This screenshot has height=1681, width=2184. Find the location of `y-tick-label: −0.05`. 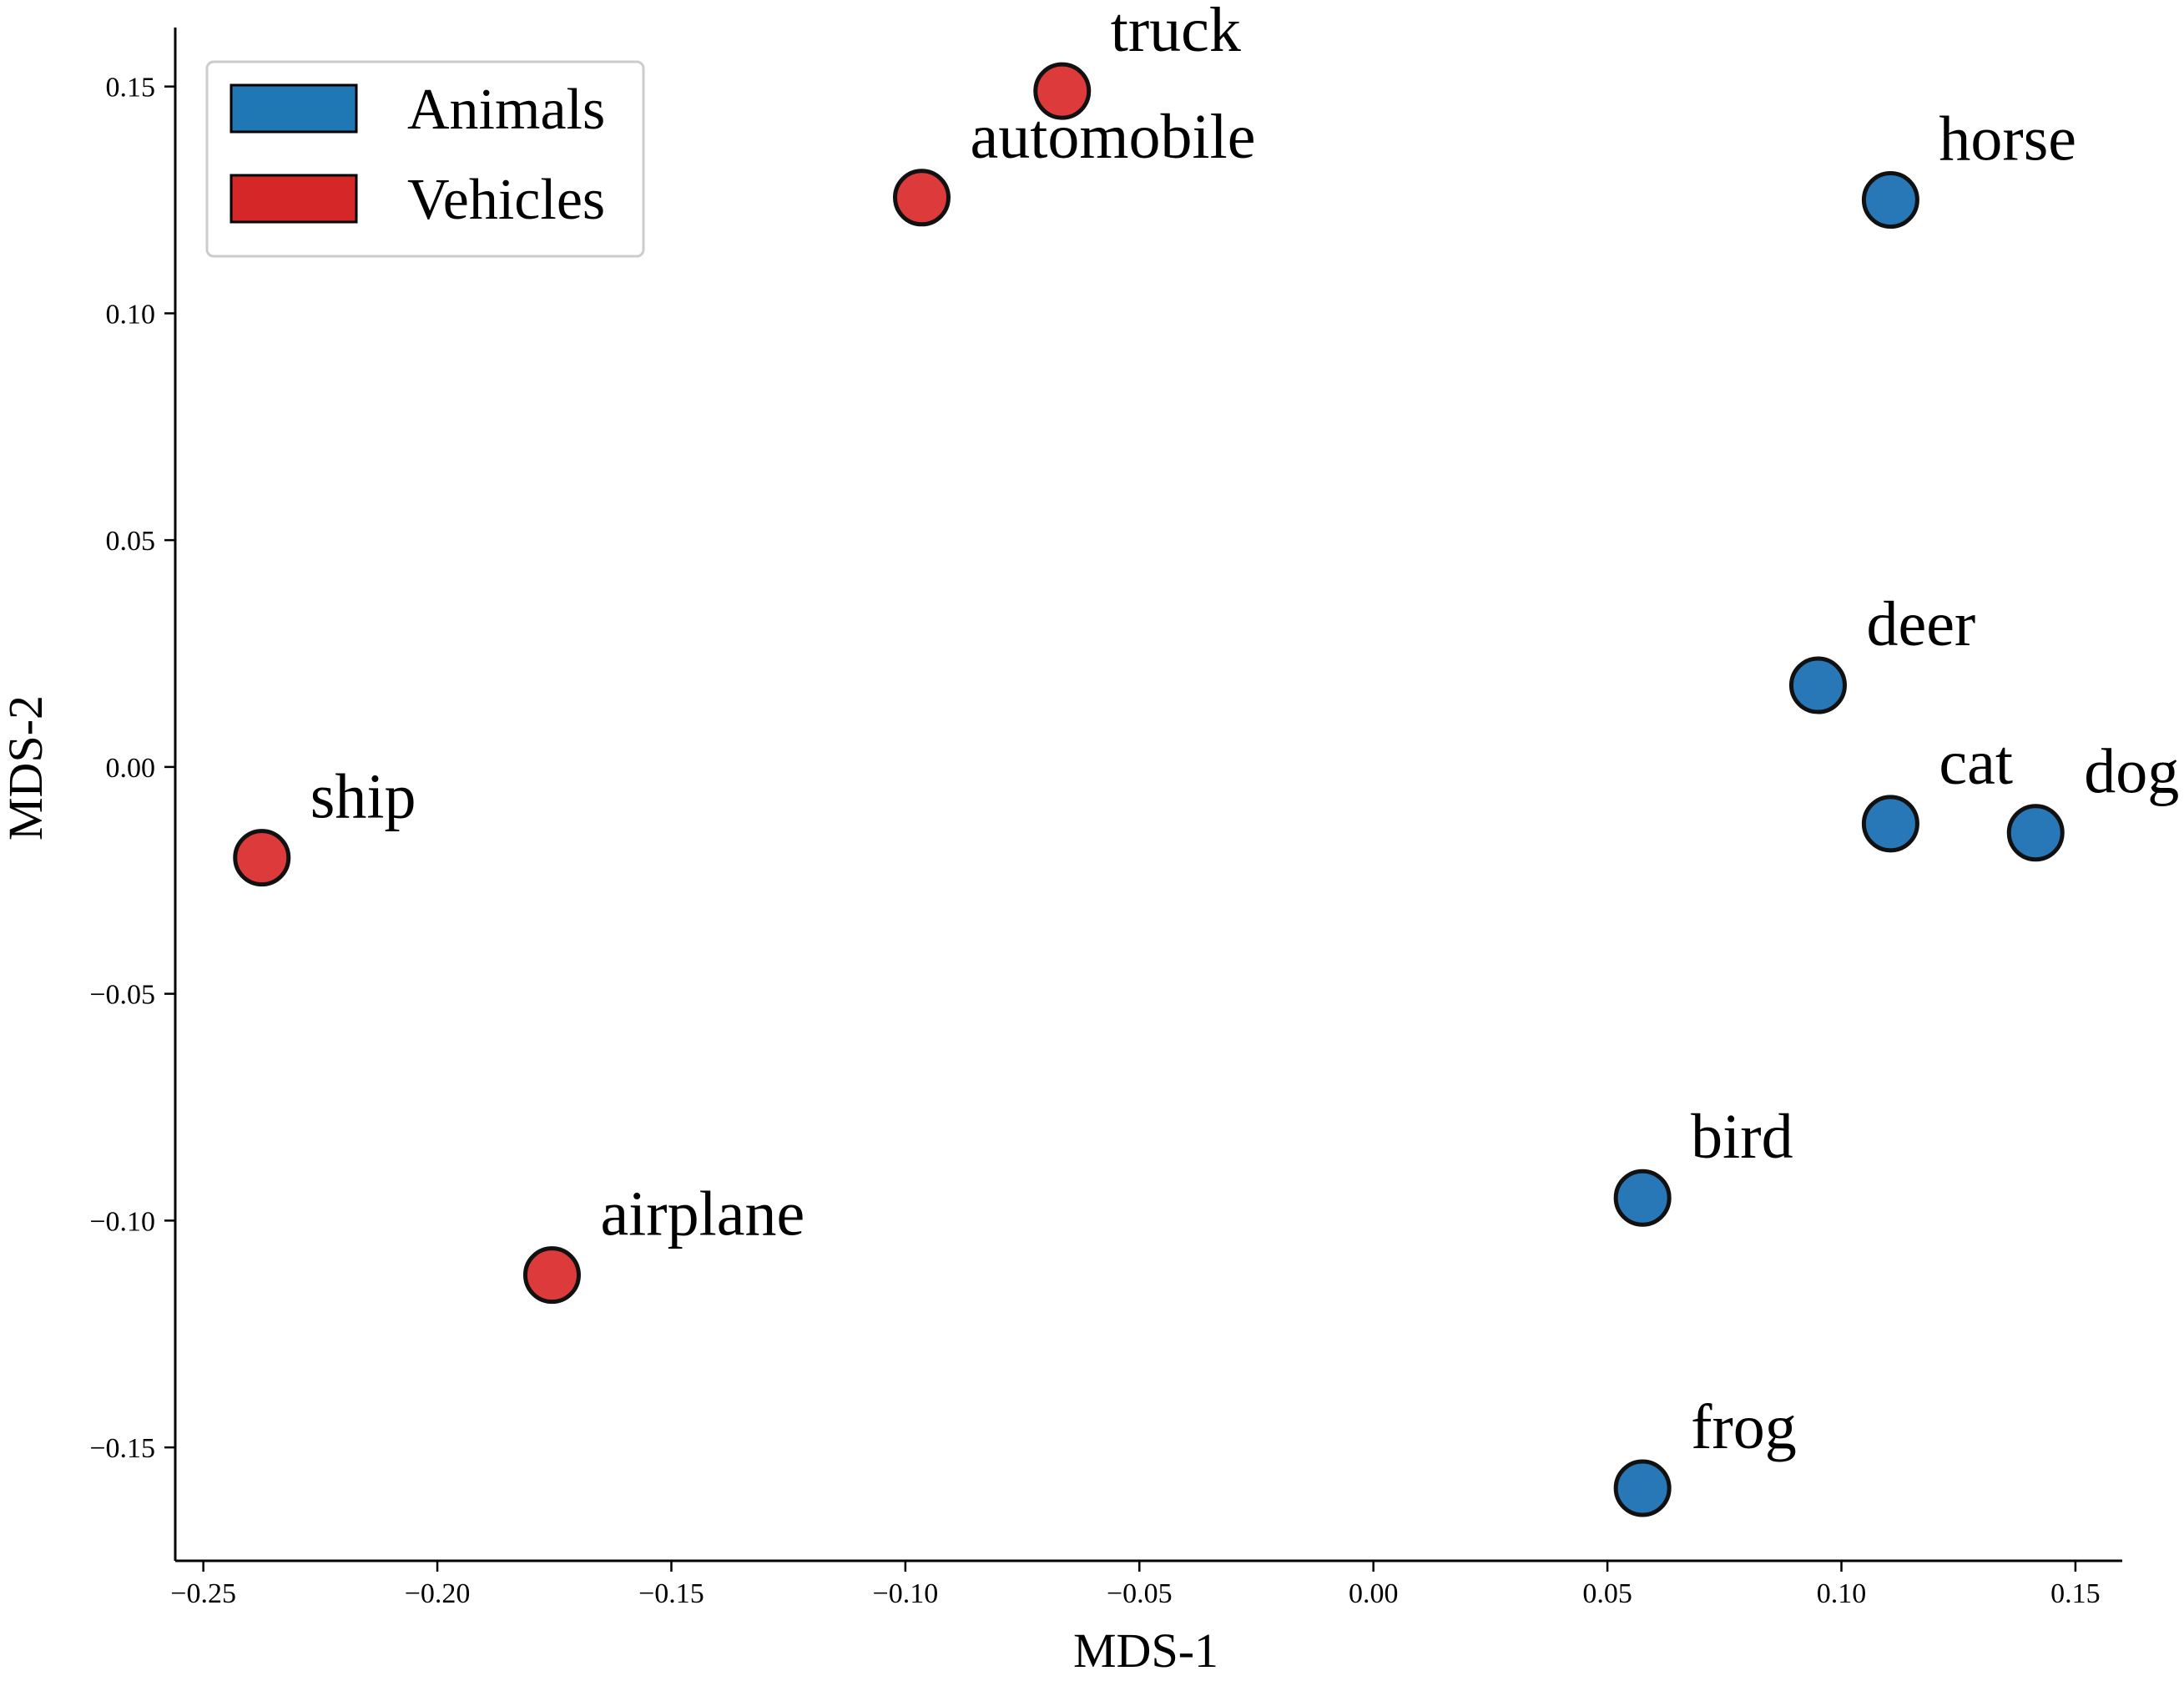

y-tick-label: −0.05 is located at coordinates (122, 995).